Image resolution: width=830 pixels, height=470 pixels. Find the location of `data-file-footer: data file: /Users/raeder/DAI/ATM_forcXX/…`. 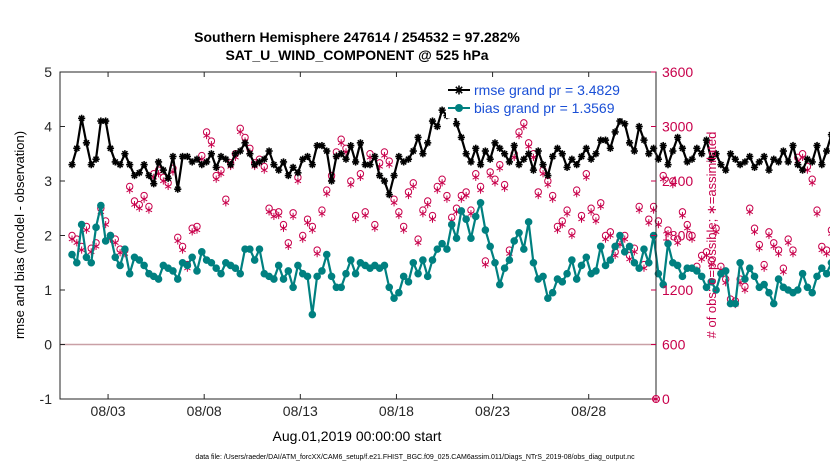

data-file-footer: data file: /Users/raeder/DAI/ATM_forcXX/… is located at coordinates (415, 457).